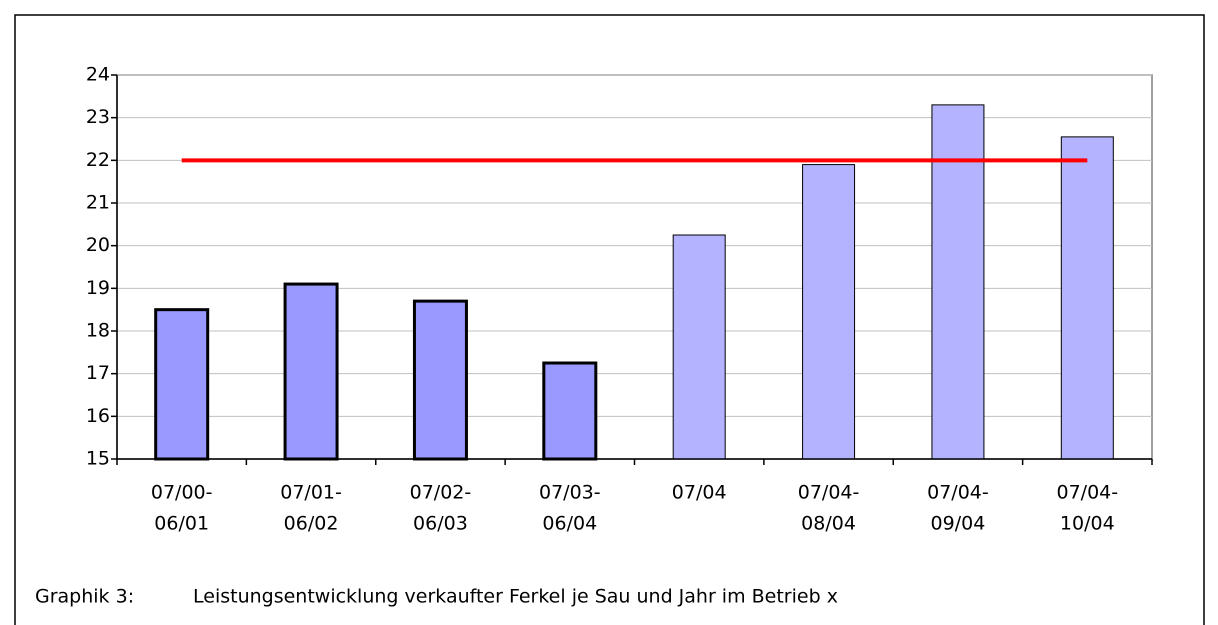 This screenshot has height=625, width=1218. I want to click on x-tick-label: 06/02, so click(311, 524).